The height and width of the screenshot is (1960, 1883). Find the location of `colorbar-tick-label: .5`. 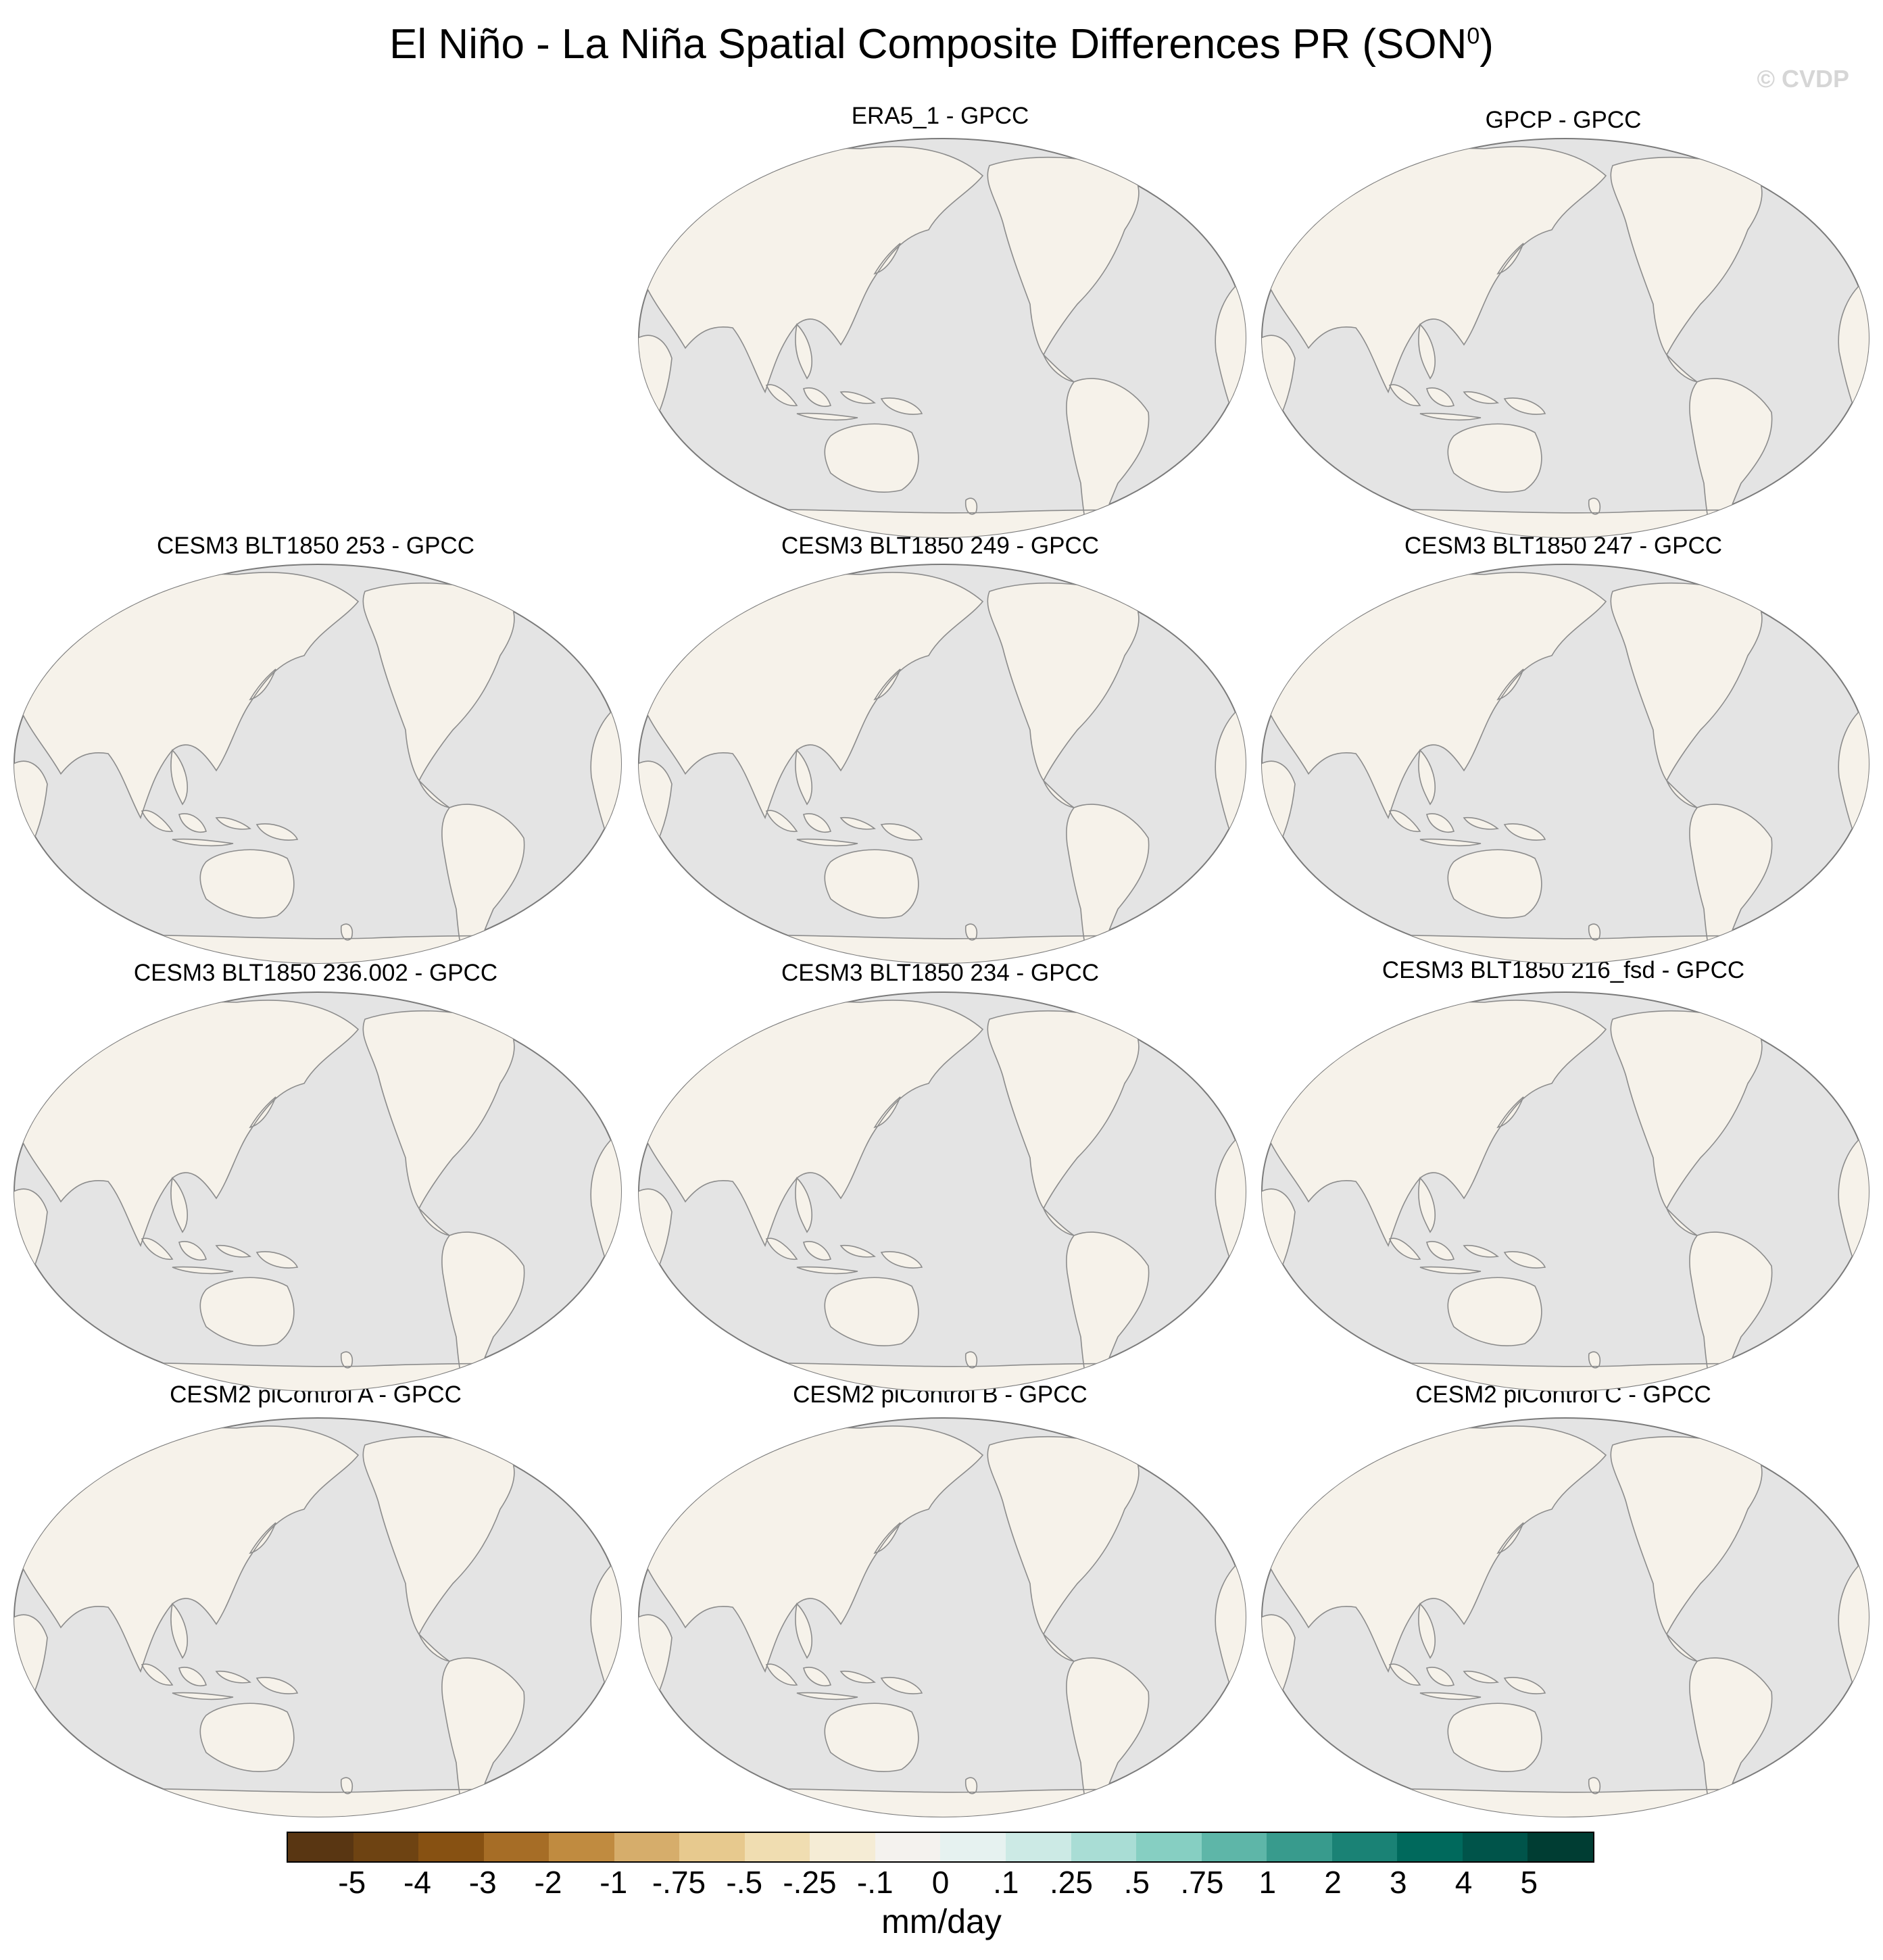

colorbar-tick-label: .5 is located at coordinates (1136, 1882).